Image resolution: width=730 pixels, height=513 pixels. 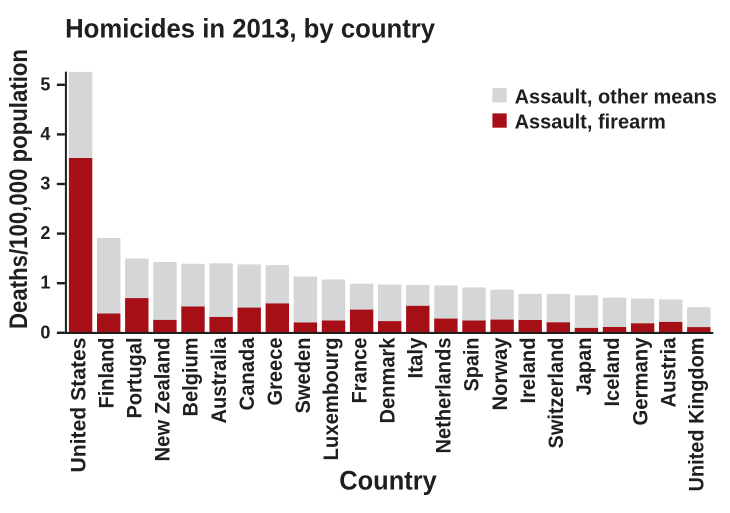 What do you see at coordinates (584, 367) in the screenshot?
I see `svg-text: Japan` at bounding box center [584, 367].